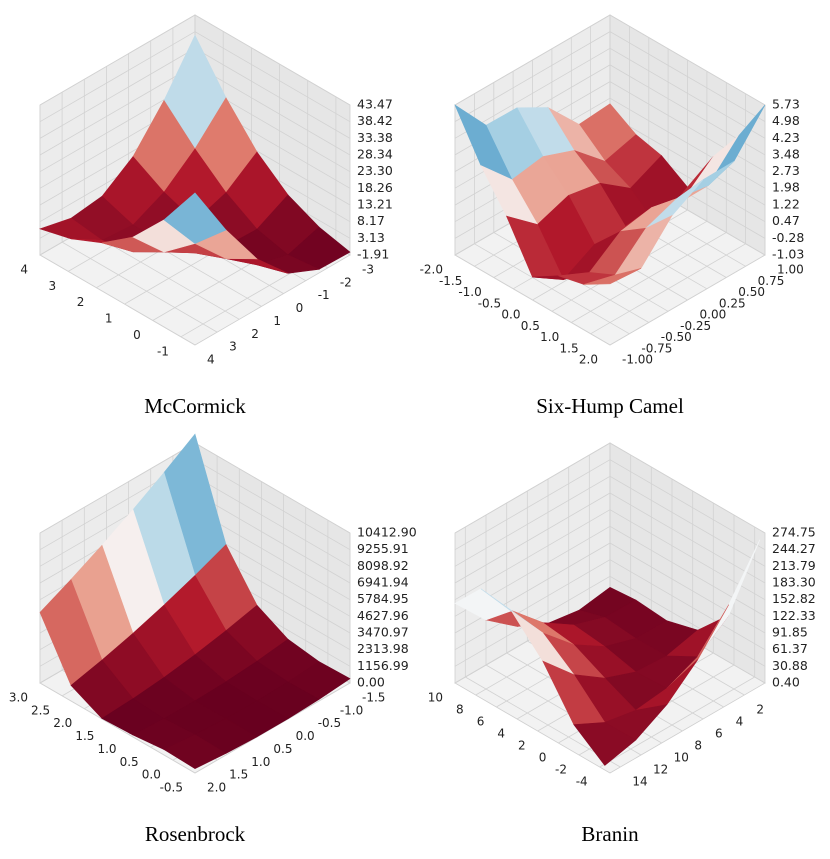 The width and height of the screenshot is (830, 859). I want to click on y-tick-label: -2, so click(346, 282).